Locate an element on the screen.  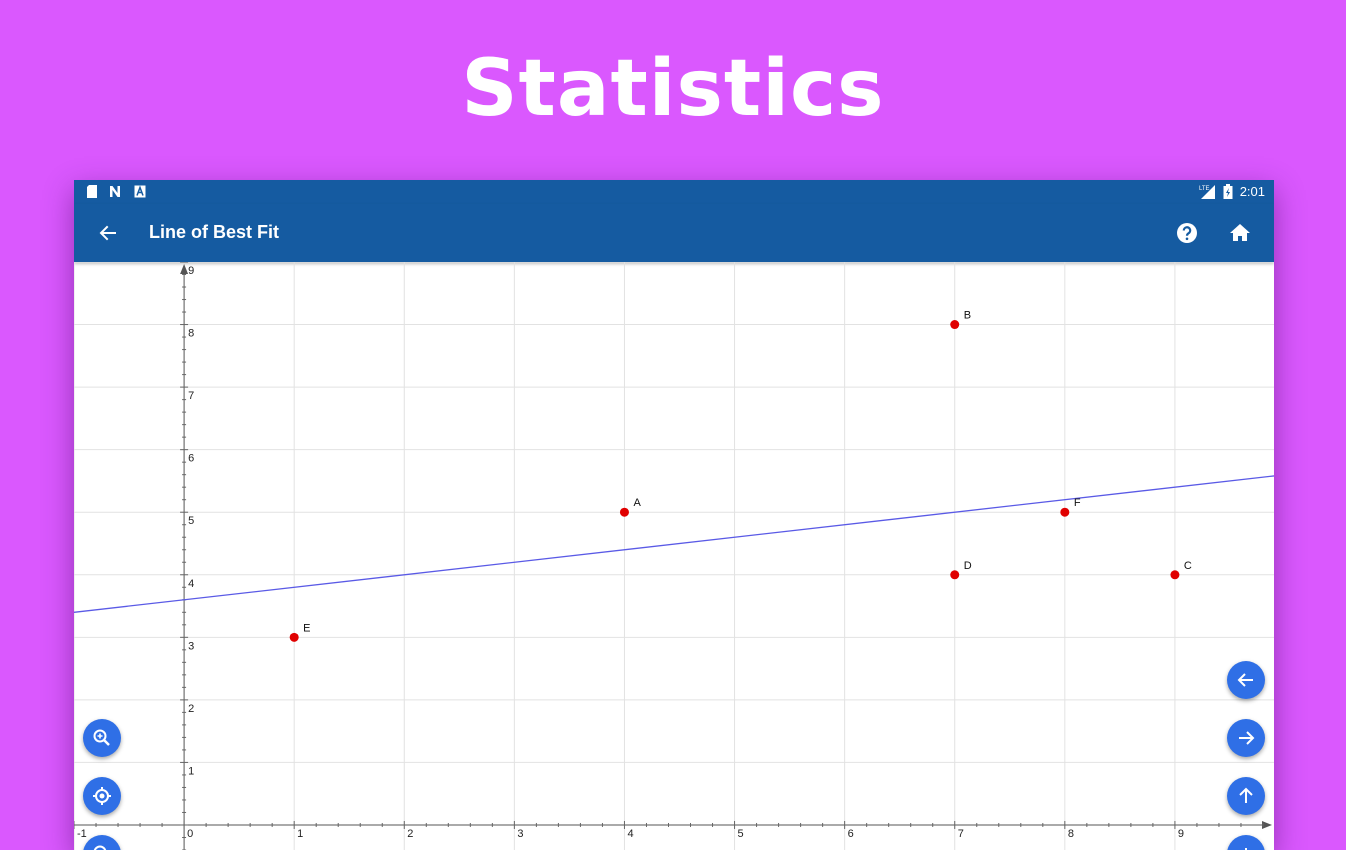
zoom-in-button is located at coordinates (102, 738).